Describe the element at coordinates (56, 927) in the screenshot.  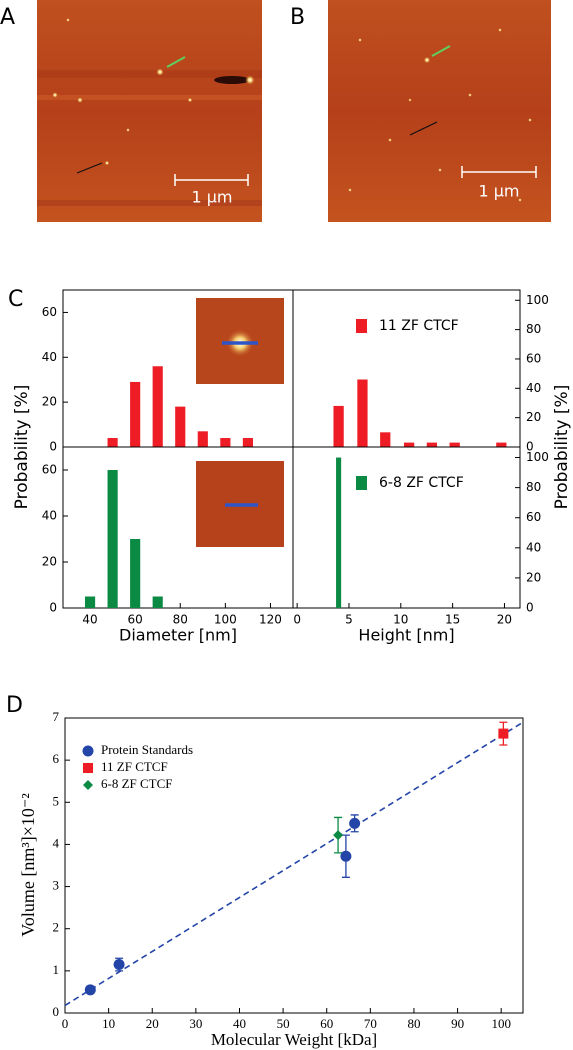
I see `y-tick-label: 2` at that location.